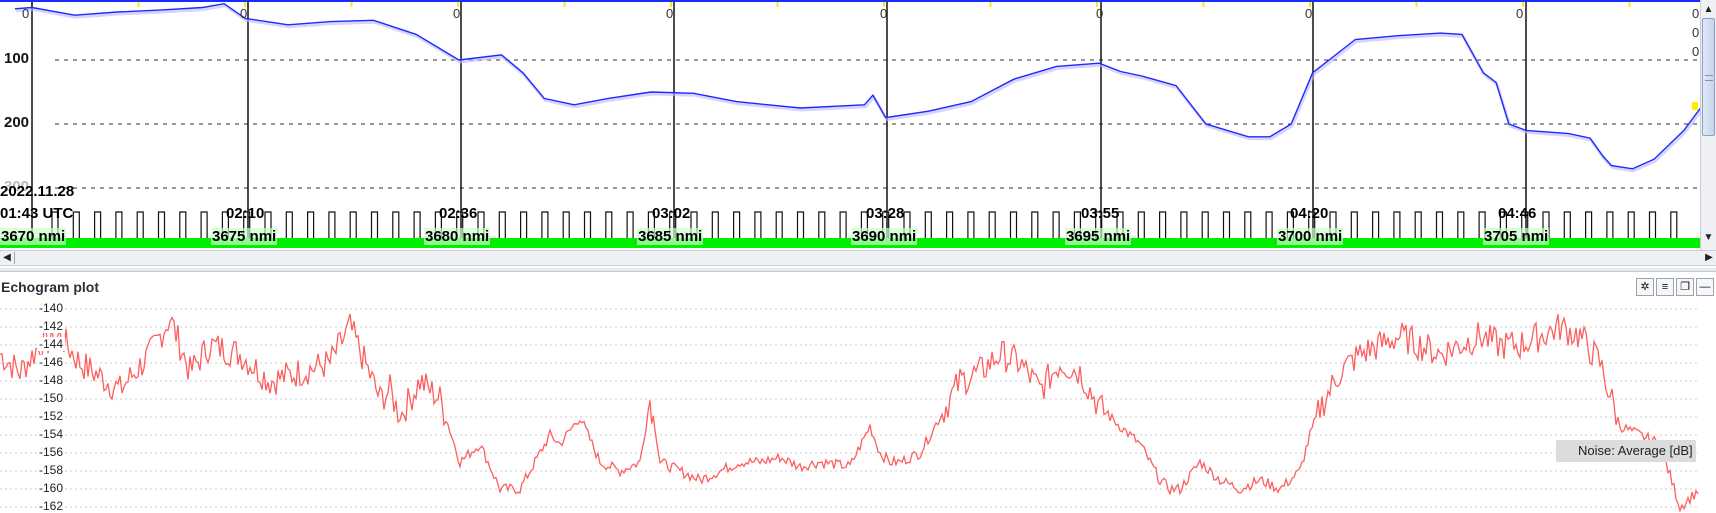 This screenshot has width=1716, height=513. I want to click on restore-window-icon: ❐, so click(1685, 287).